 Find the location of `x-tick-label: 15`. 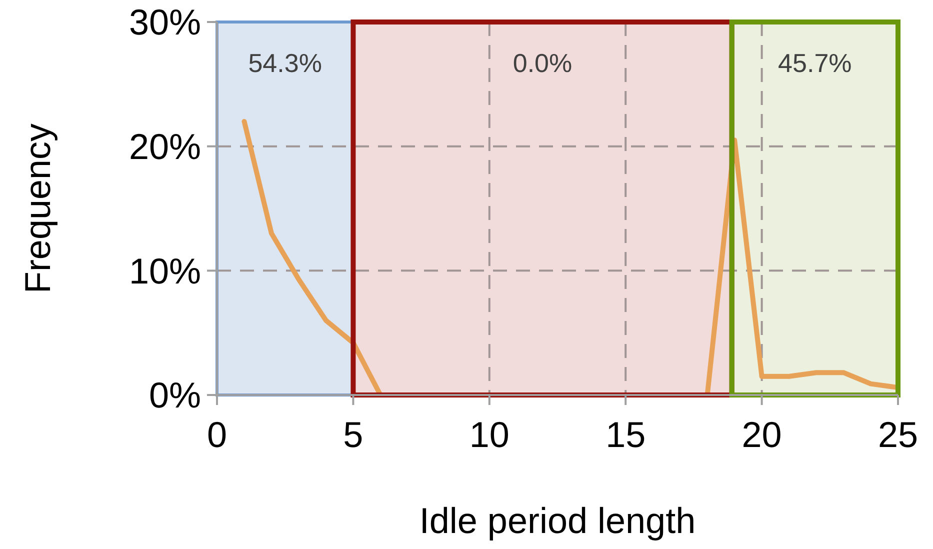

x-tick-label: 15 is located at coordinates (626, 434).